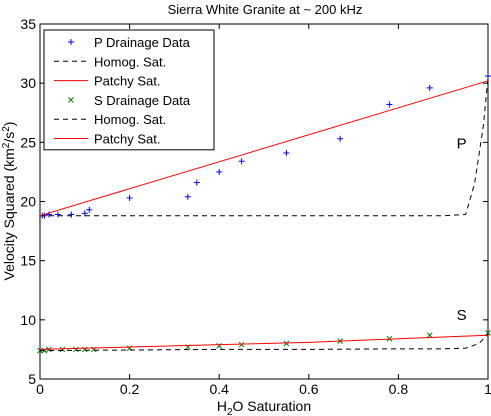  I want to click on x-tick-label: 1, so click(487, 389).